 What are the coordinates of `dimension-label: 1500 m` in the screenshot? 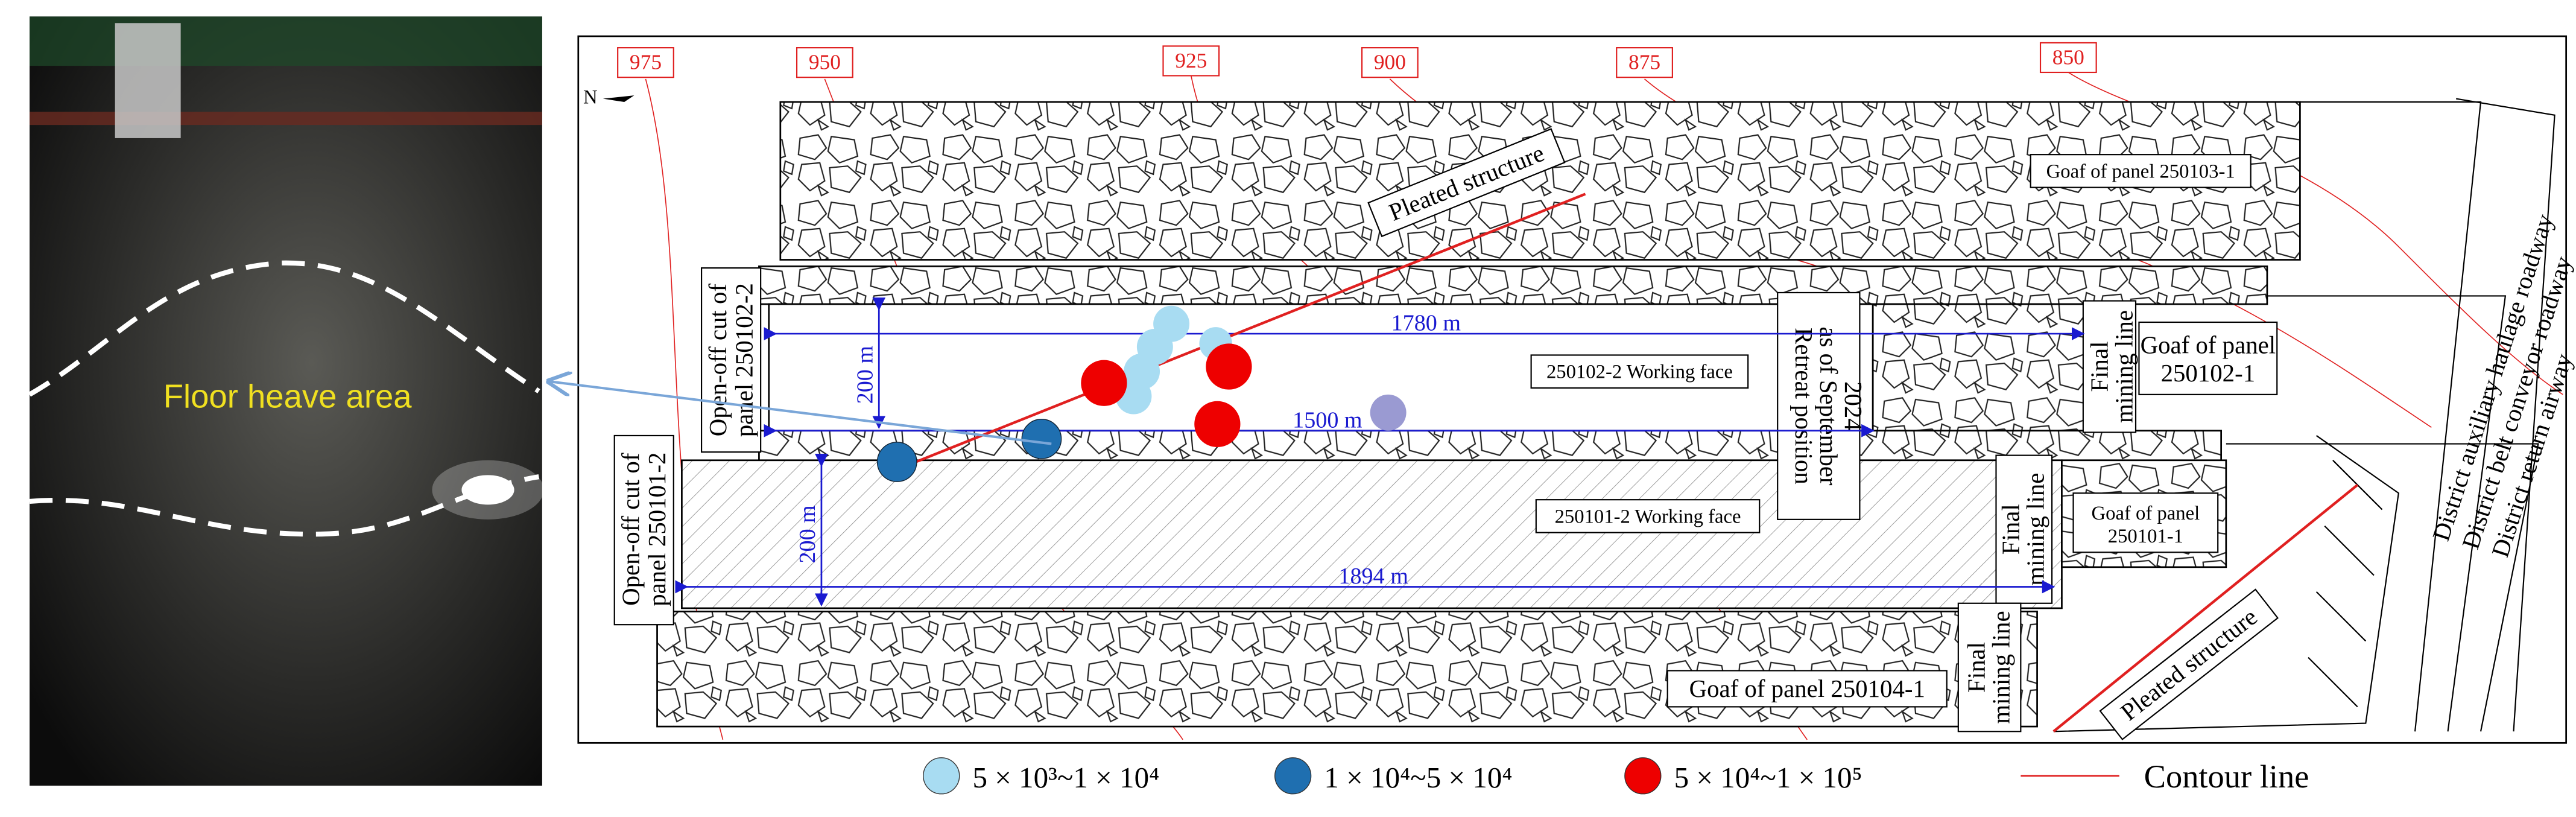 It's located at (1327, 420).